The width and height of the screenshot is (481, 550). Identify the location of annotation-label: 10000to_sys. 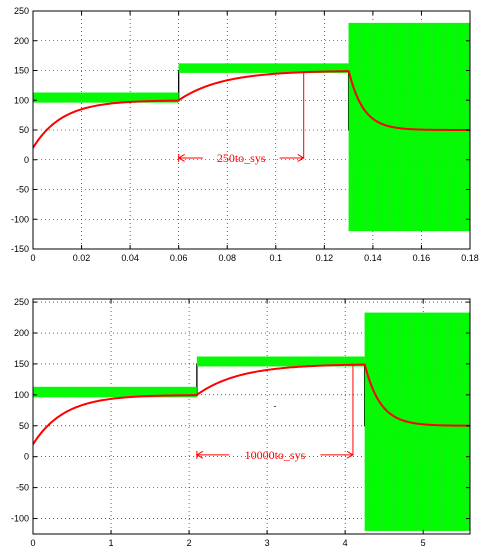
(275, 455).